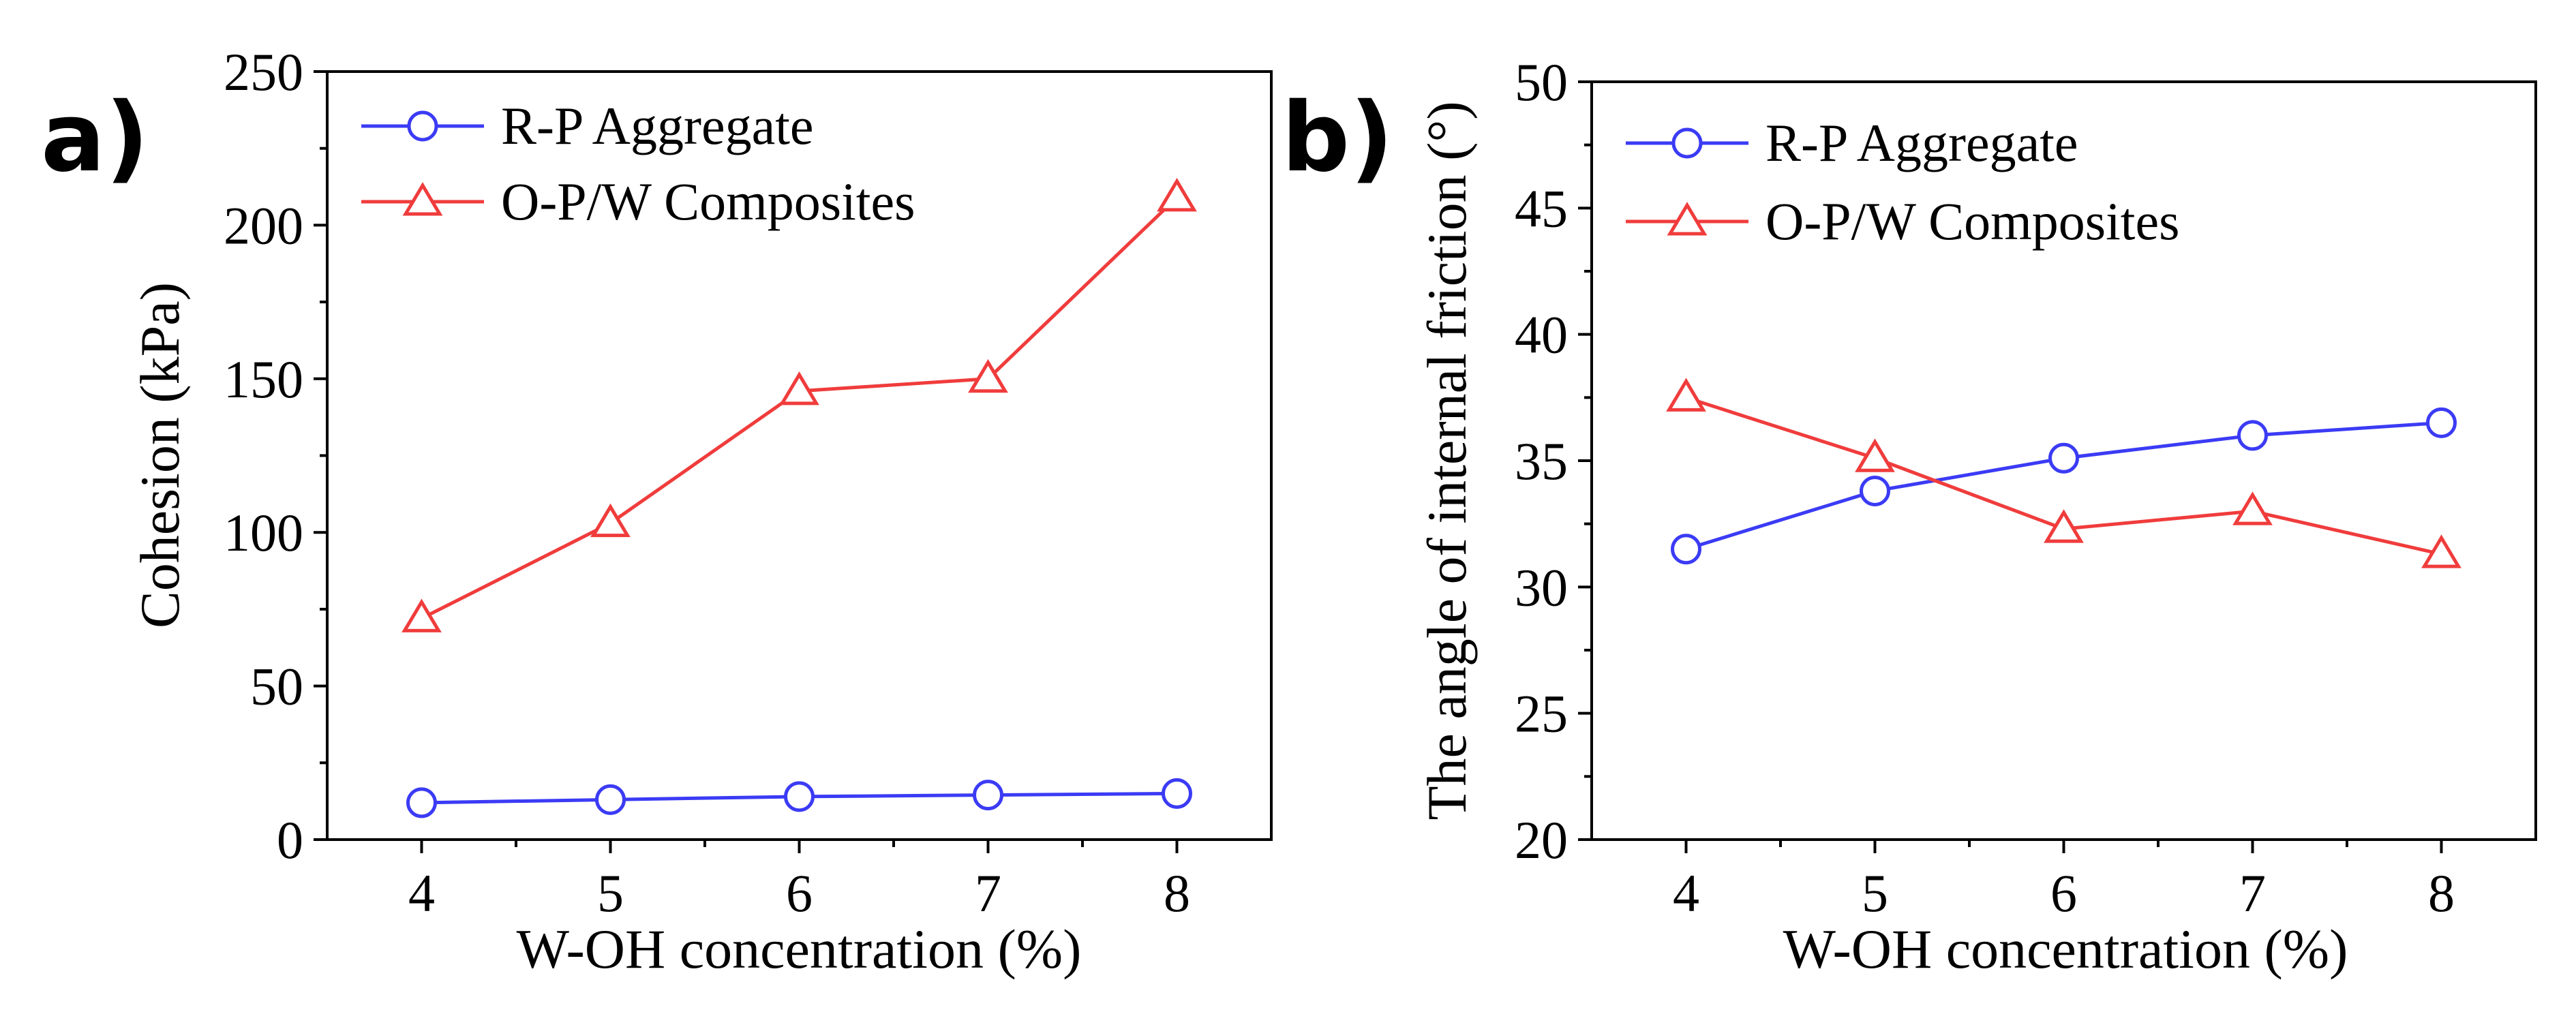  I want to click on y-tick-label: 30, so click(1542, 587).